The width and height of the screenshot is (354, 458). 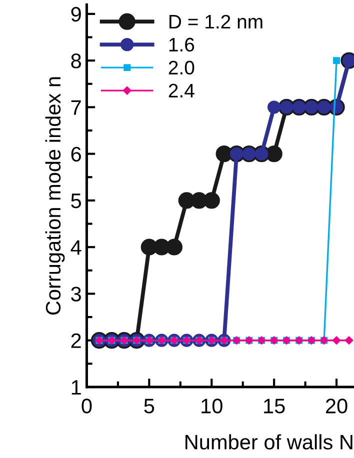 I want to click on y-tick-label: 1, so click(x=76, y=387).